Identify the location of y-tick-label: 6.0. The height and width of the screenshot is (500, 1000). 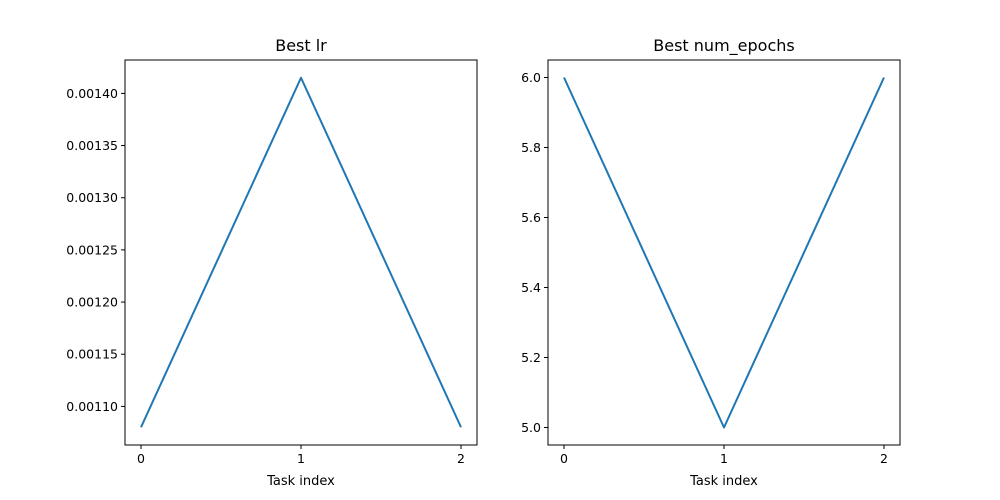
(531, 77).